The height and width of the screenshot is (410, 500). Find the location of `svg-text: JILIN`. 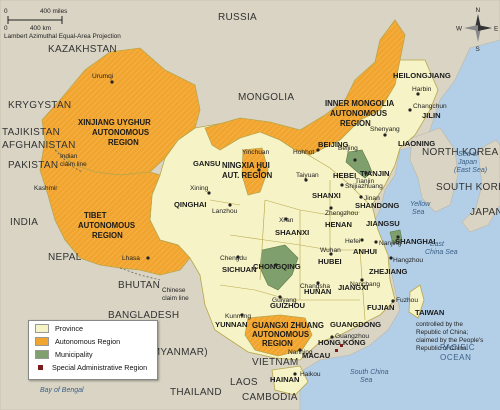

svg-text: JILIN is located at coordinates (431, 115).